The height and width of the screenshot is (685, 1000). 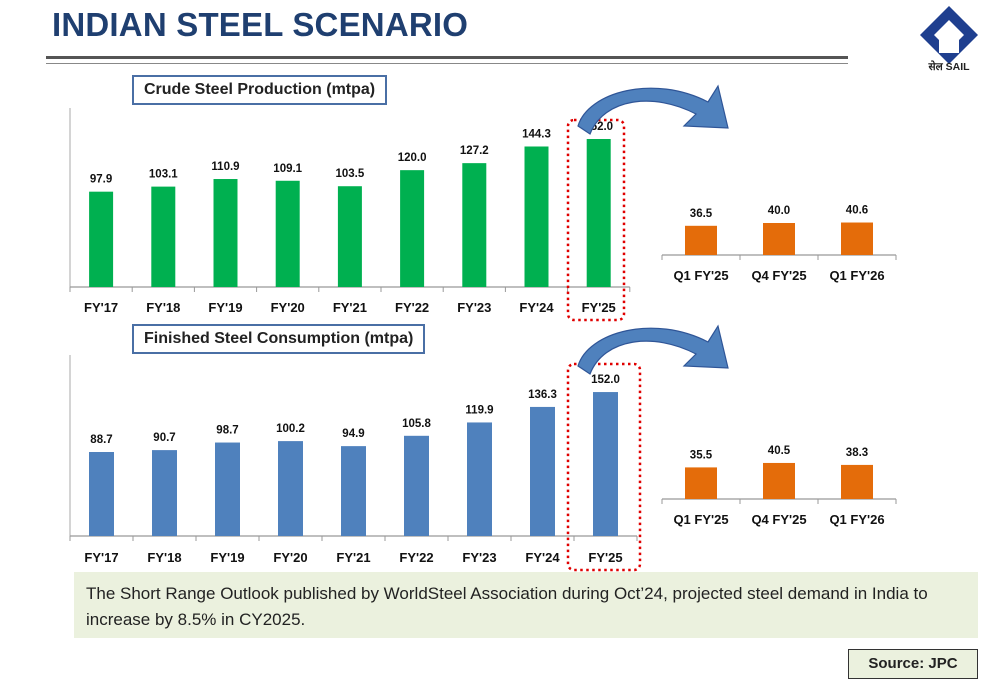 What do you see at coordinates (700, 519) in the screenshot?
I see `finished-quarter-category-label-1: Q1 FY'25` at bounding box center [700, 519].